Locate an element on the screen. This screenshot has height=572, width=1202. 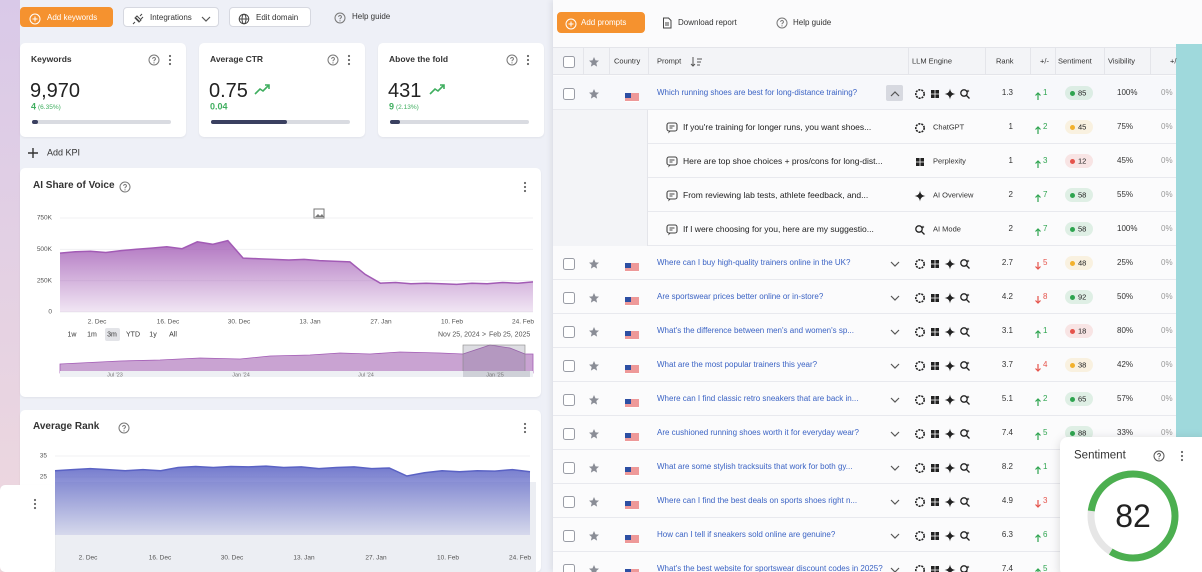
add-kpi: Add KPI is located at coordinates (64, 152).